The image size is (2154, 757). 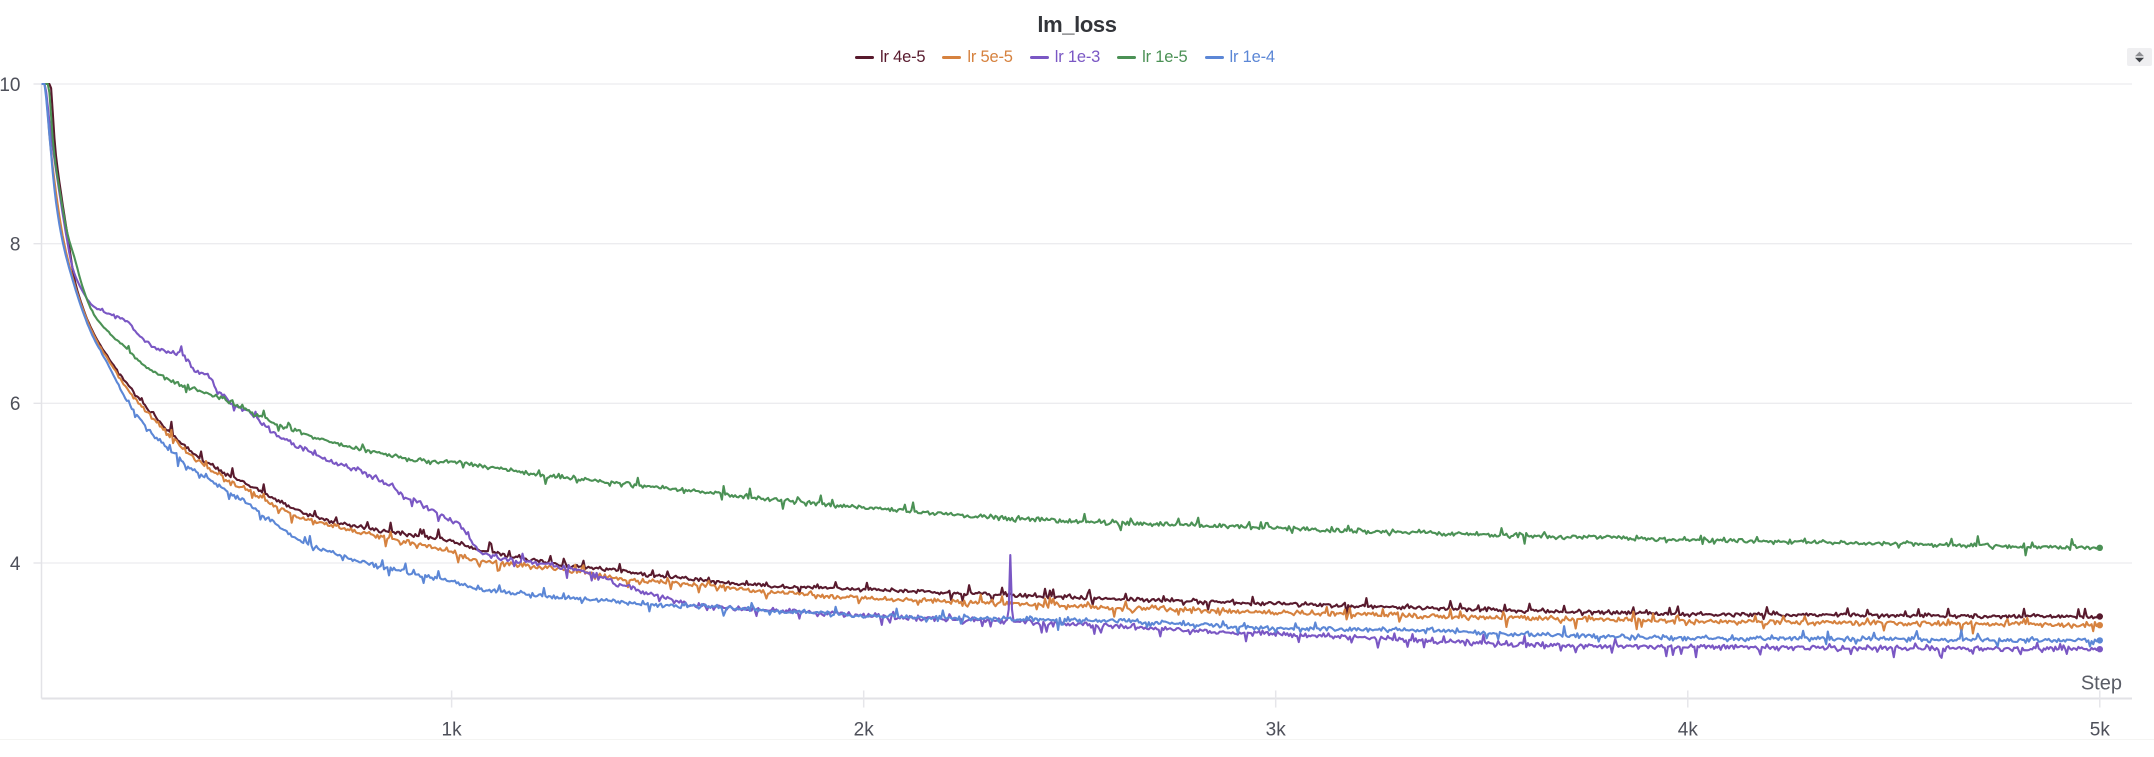 What do you see at coordinates (2101, 684) in the screenshot?
I see `svg-text: Step` at bounding box center [2101, 684].